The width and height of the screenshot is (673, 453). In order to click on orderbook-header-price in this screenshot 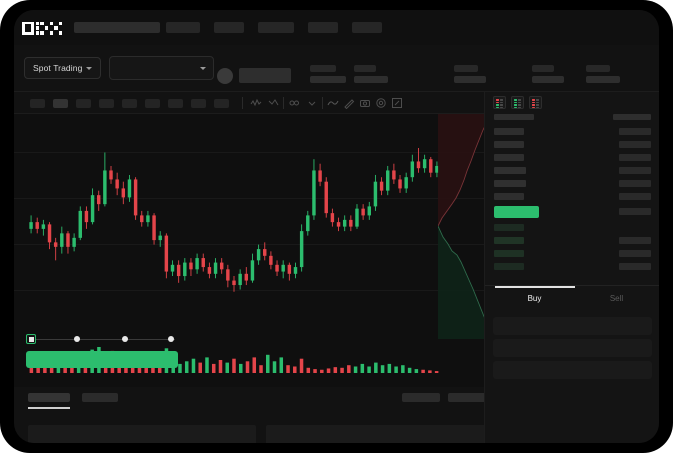, I will do `click(514, 117)`.